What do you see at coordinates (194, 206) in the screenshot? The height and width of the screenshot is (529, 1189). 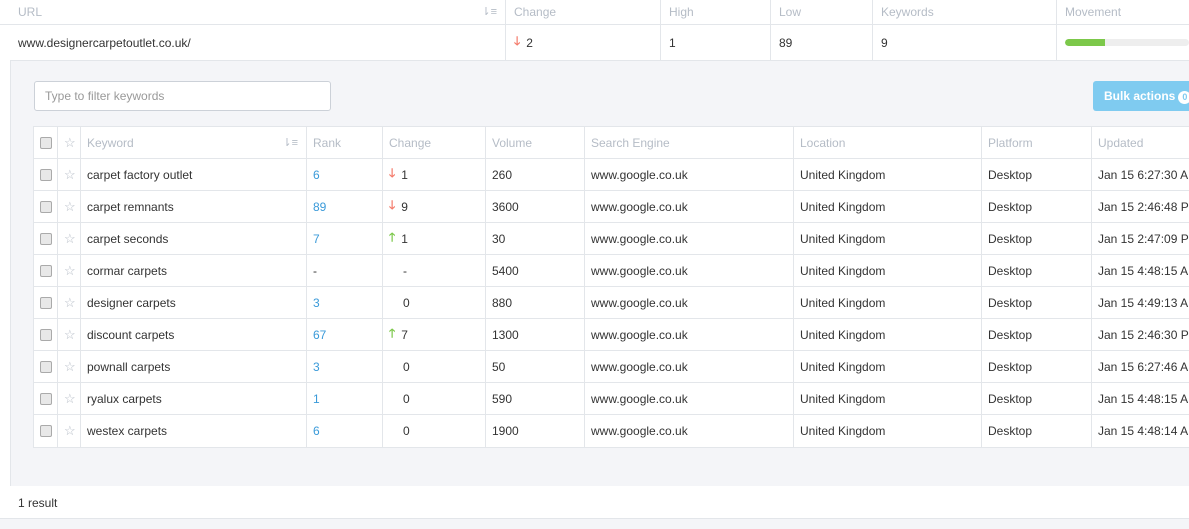 I see `keyword-cell: carpet remnants` at bounding box center [194, 206].